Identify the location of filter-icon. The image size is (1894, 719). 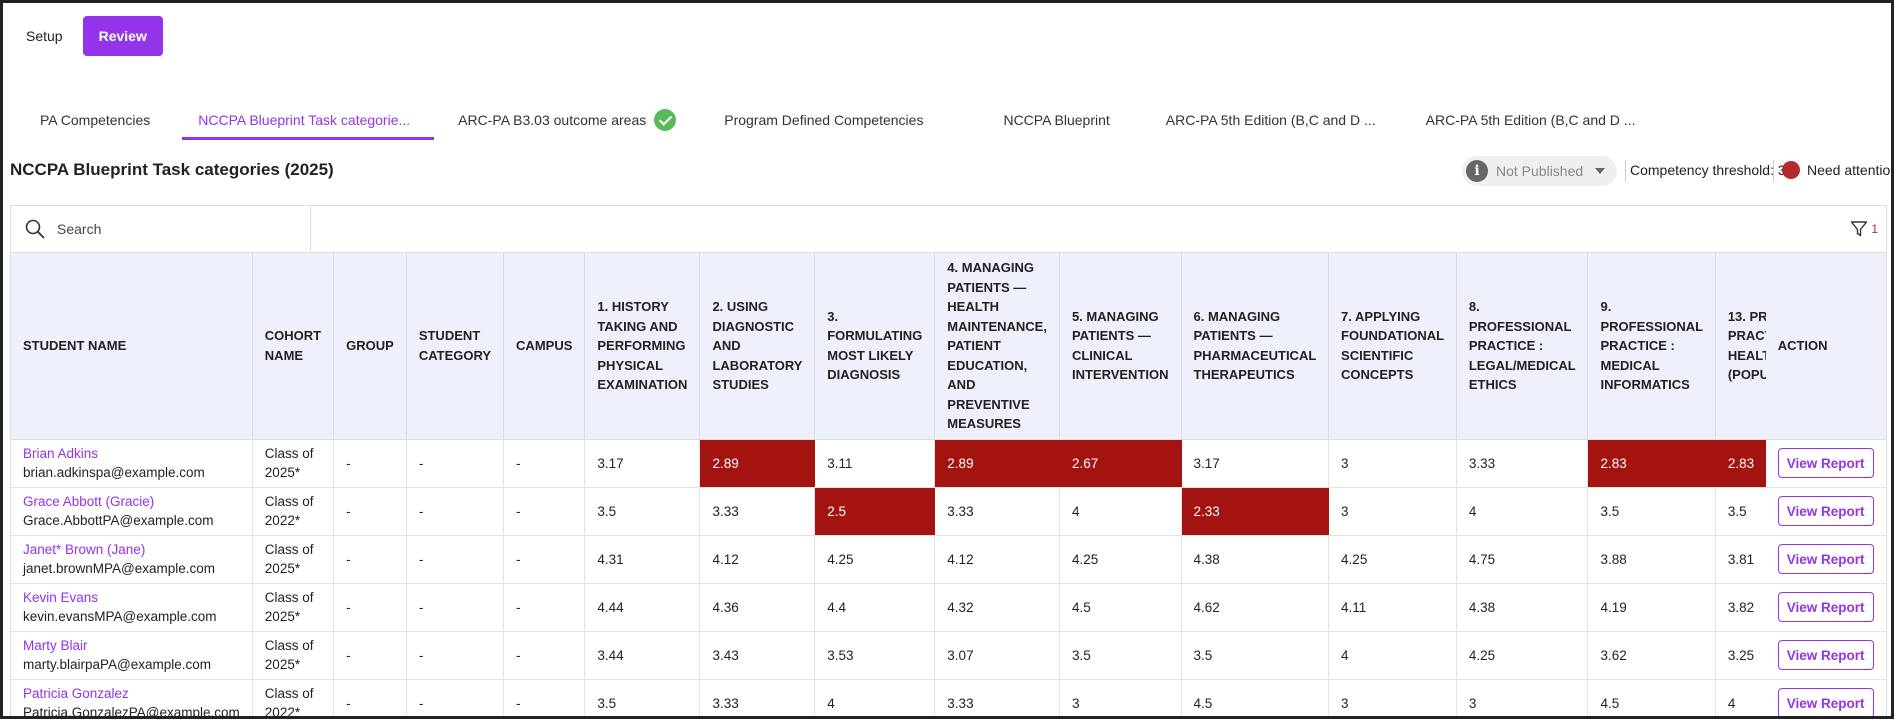
(1859, 229).